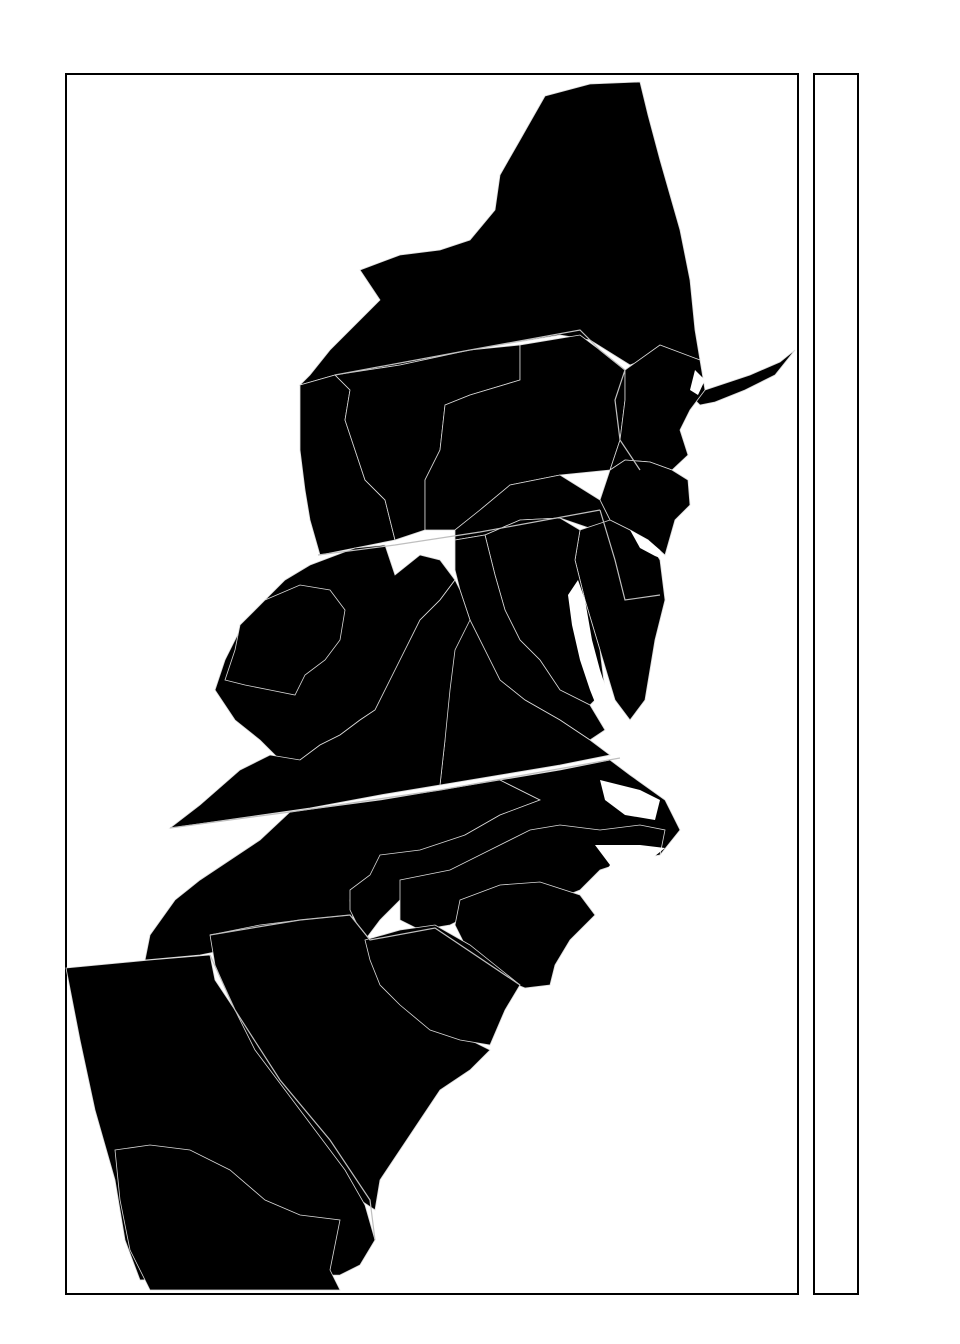 The width and height of the screenshot is (960, 1344). Describe the element at coordinates (630, 800) in the screenshot. I see `pamlico-sound` at that location.